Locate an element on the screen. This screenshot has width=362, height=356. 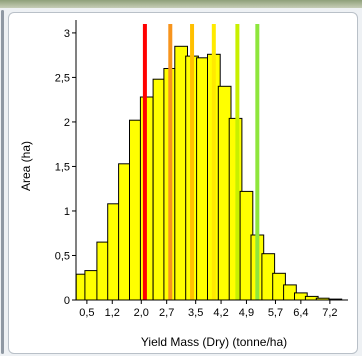
y-axis-title: Area (ha) is located at coordinates (26, 166).